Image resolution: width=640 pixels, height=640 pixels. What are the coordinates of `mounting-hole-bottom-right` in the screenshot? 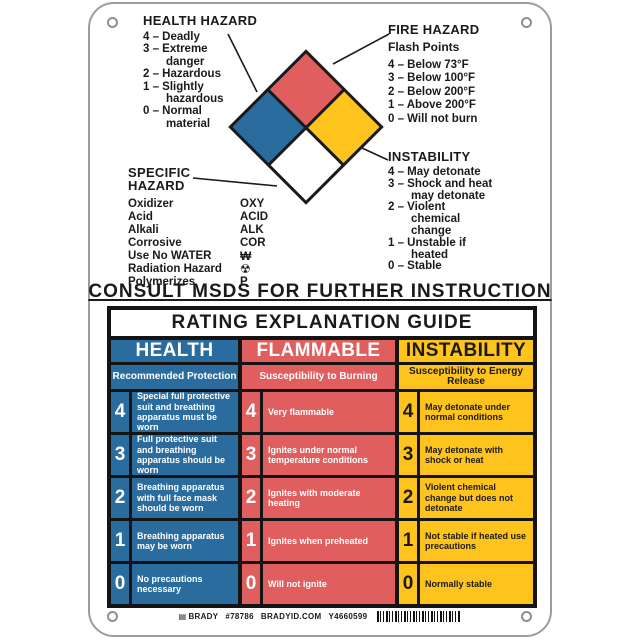 It's located at (526, 616).